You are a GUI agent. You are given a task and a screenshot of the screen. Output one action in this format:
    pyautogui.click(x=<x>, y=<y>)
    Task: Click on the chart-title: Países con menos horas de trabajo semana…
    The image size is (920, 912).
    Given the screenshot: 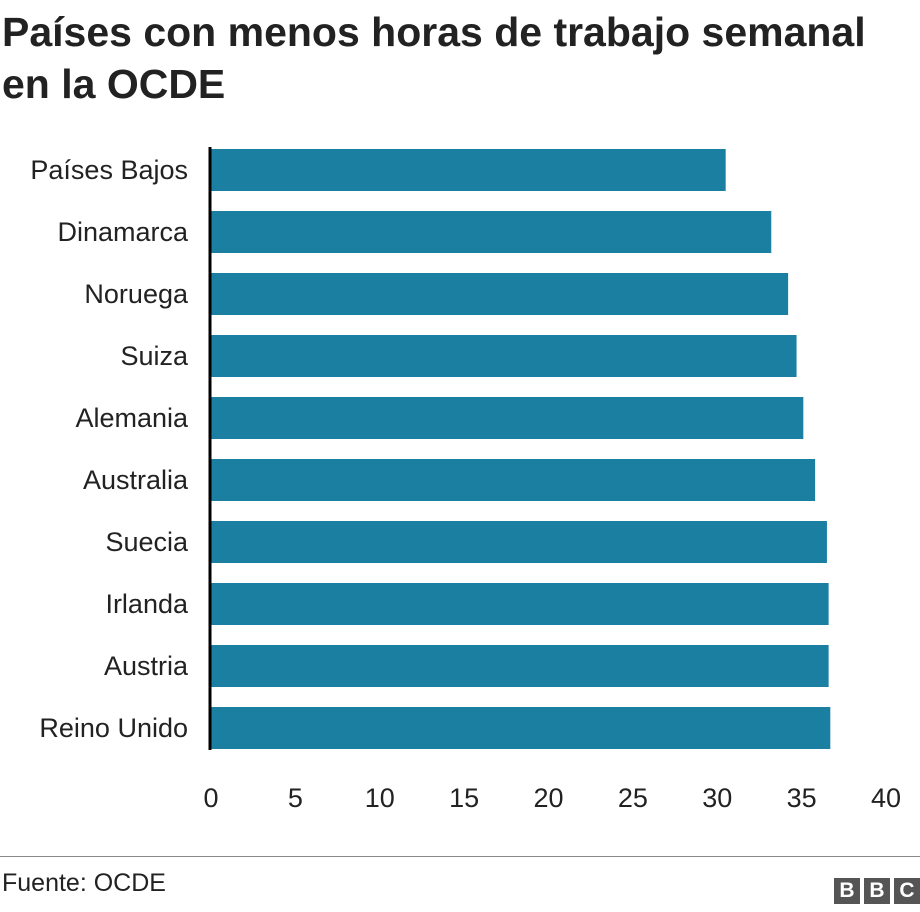 What is the action you would take?
    pyautogui.click(x=434, y=58)
    